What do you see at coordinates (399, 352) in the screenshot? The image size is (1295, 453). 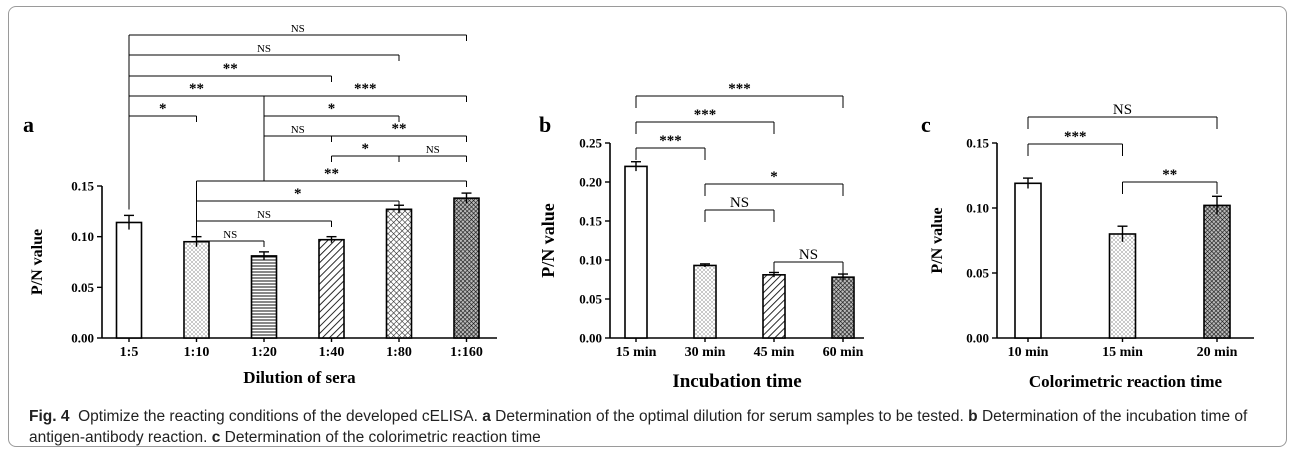 I see `x-tick-label: 1:80` at bounding box center [399, 352].